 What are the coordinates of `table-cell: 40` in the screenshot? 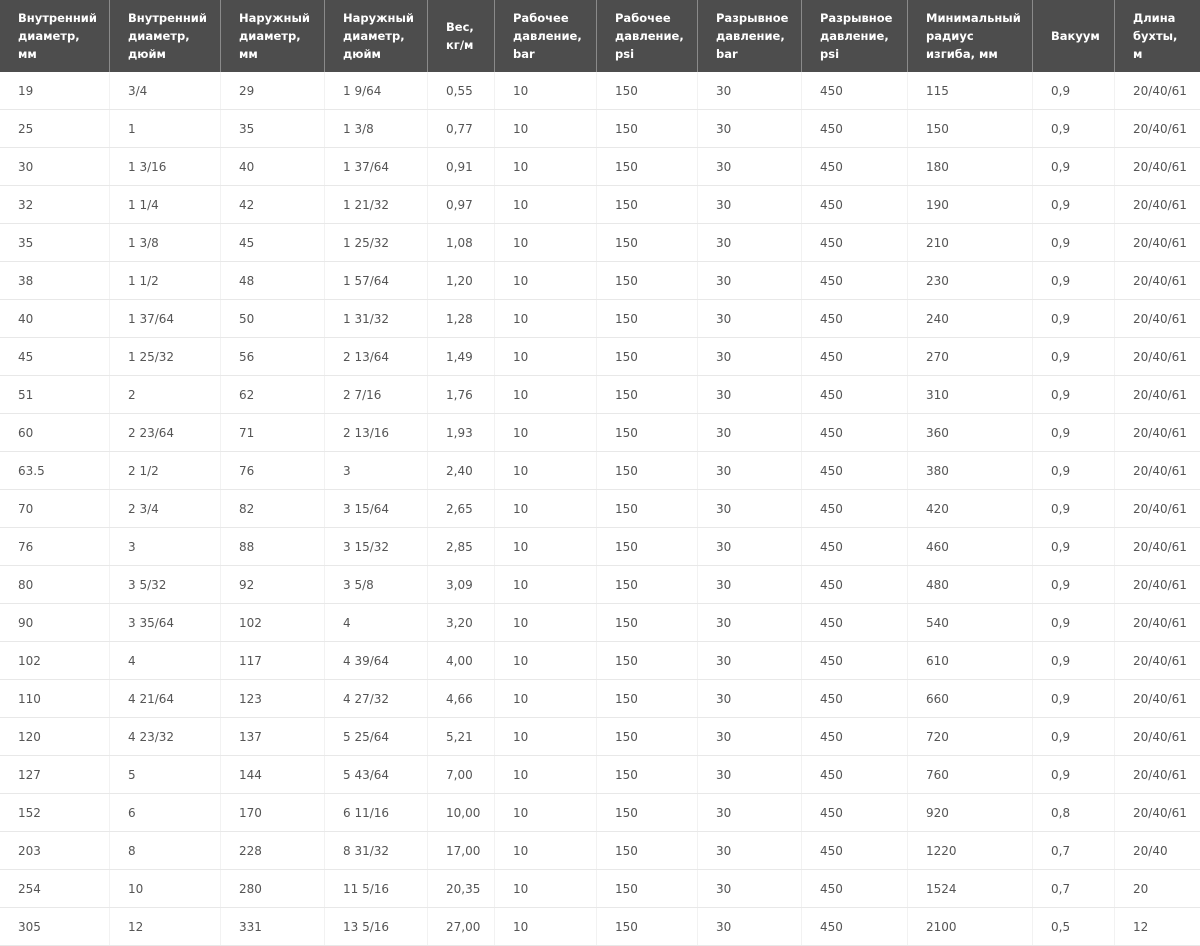 It's located at (55, 318).